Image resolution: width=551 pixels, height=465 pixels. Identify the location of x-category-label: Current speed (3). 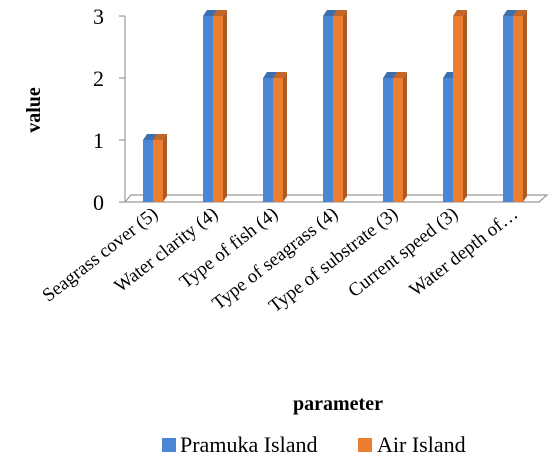
(403, 252).